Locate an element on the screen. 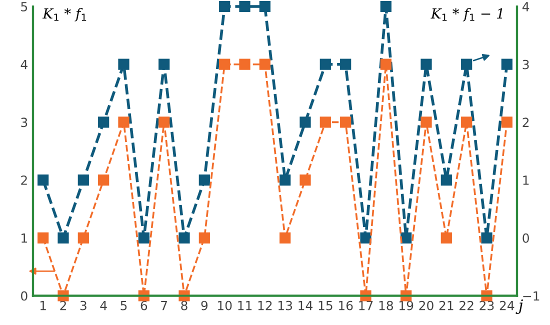 The height and width of the screenshot is (325, 550). x-tick-label: 21 is located at coordinates (446, 305).